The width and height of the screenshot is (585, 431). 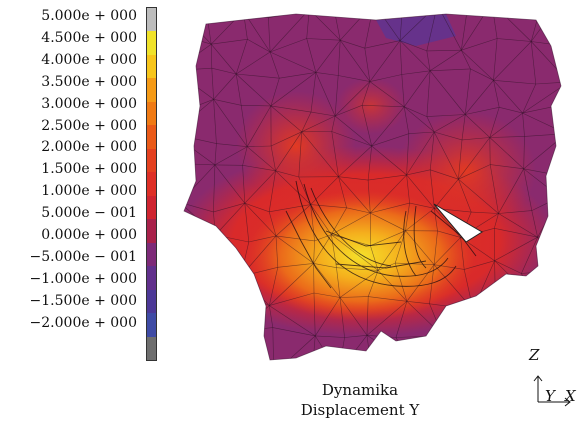 I want to click on color-scale-label: 5.000e − 001, so click(x=89, y=213).